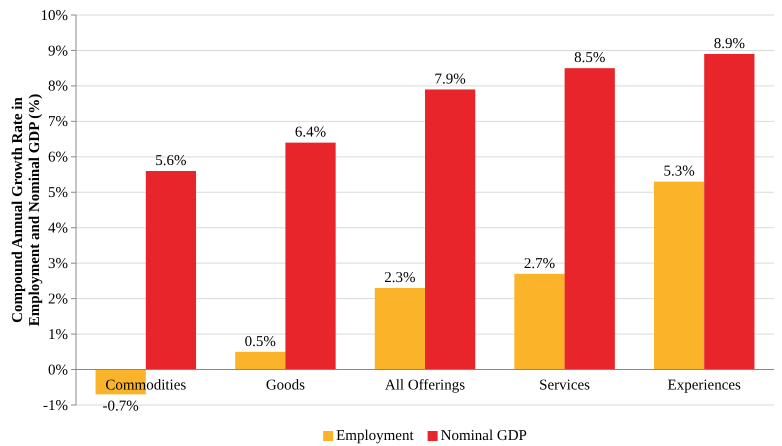 This screenshot has height=446, width=782. I want to click on y-tick-label: 3%, so click(58, 264).